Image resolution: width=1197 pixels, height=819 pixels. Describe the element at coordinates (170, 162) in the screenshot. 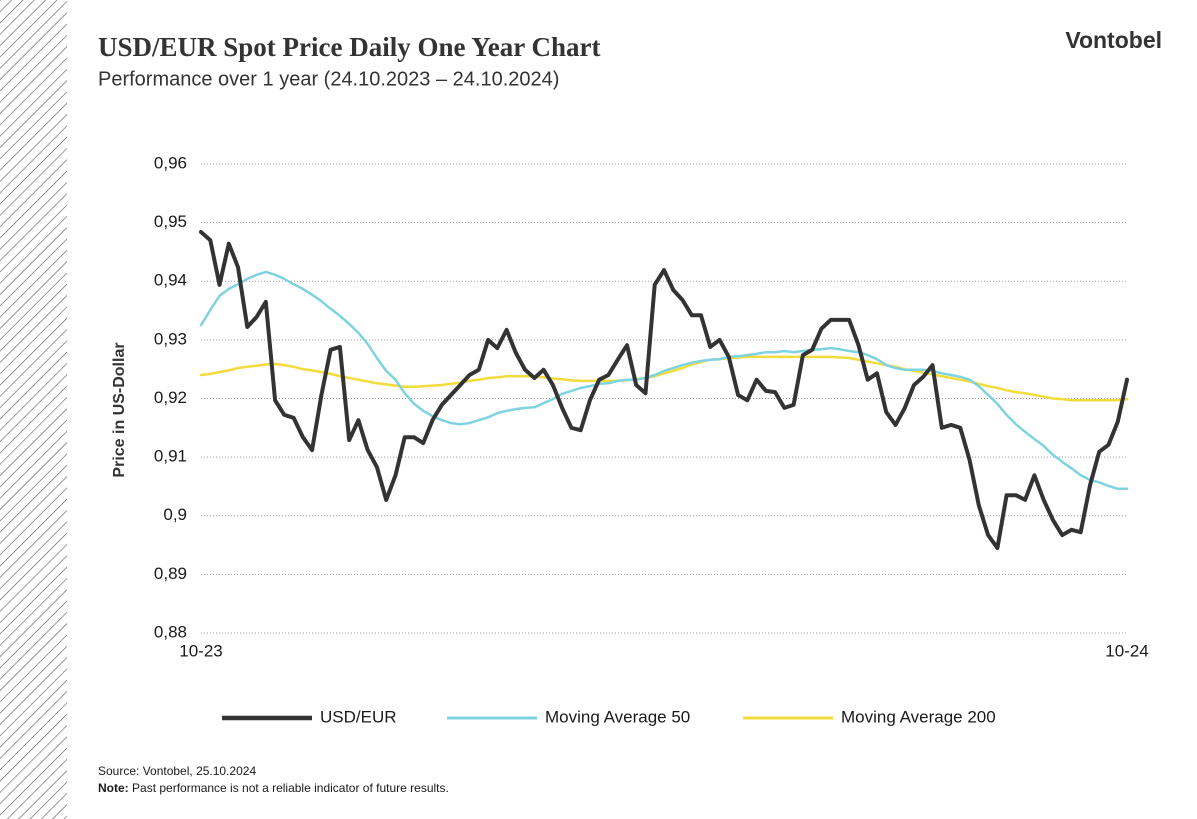

I see `y-tick-label: 0,96` at that location.